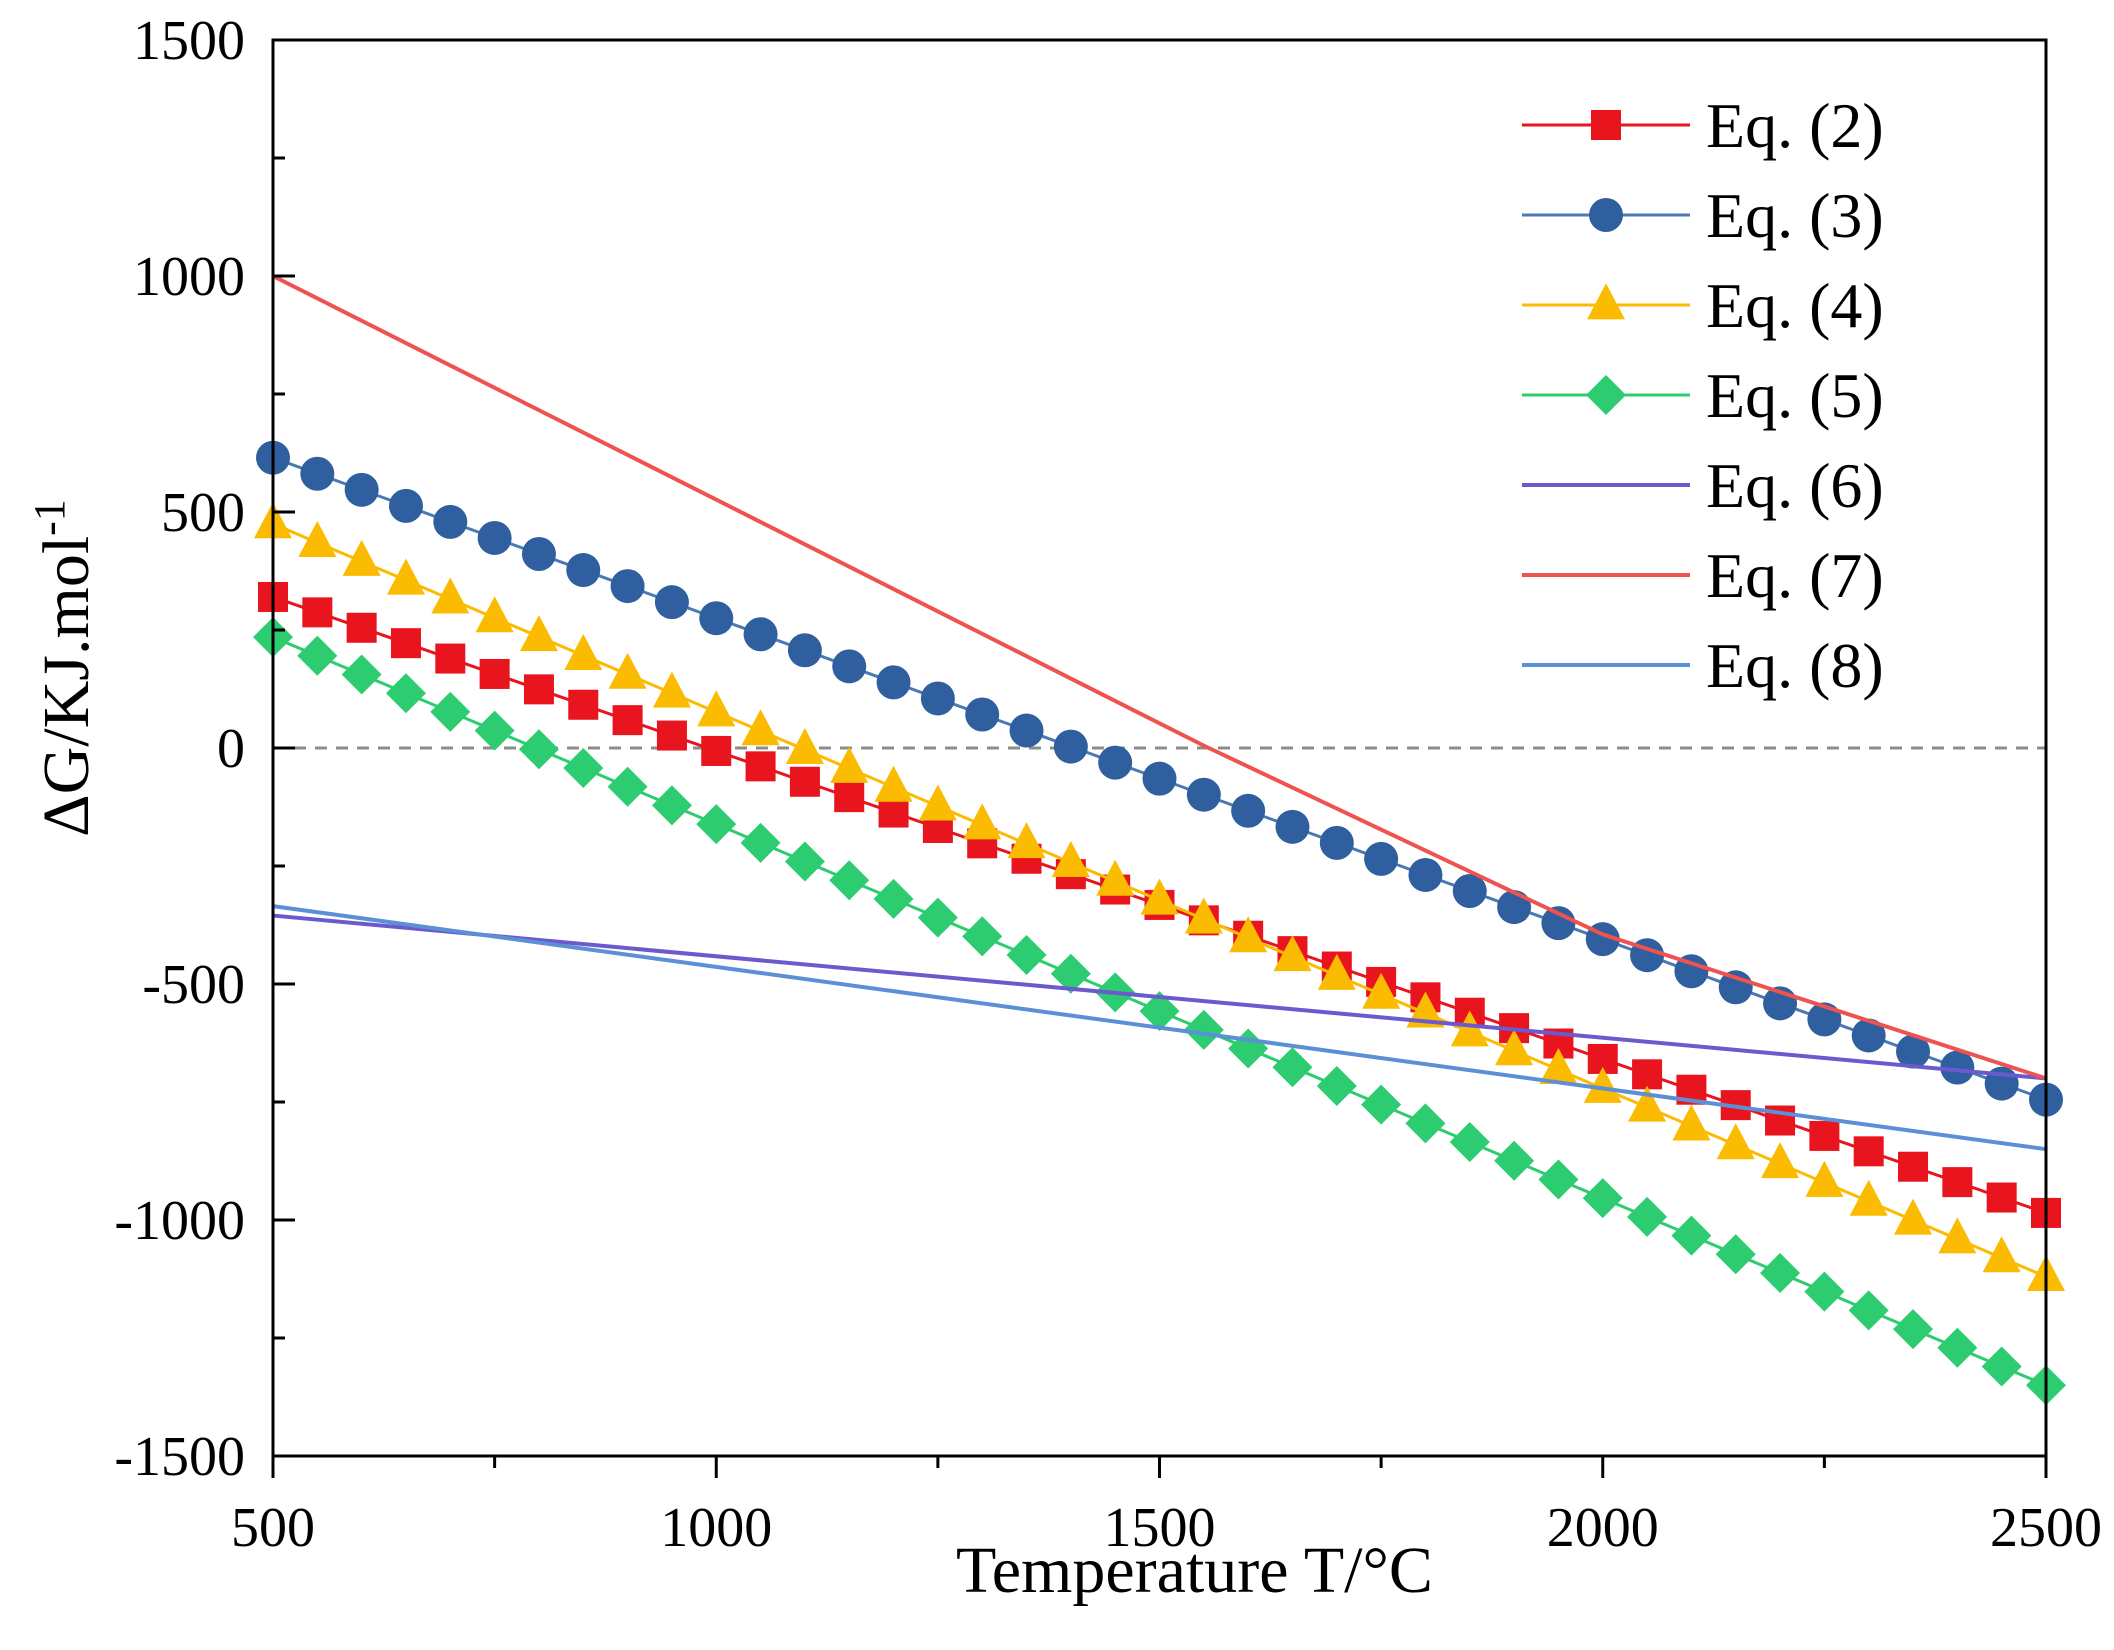 The width and height of the screenshot is (2114, 1650). Describe the element at coordinates (716, 1528) in the screenshot. I see `x-tick-label: 1000` at that location.